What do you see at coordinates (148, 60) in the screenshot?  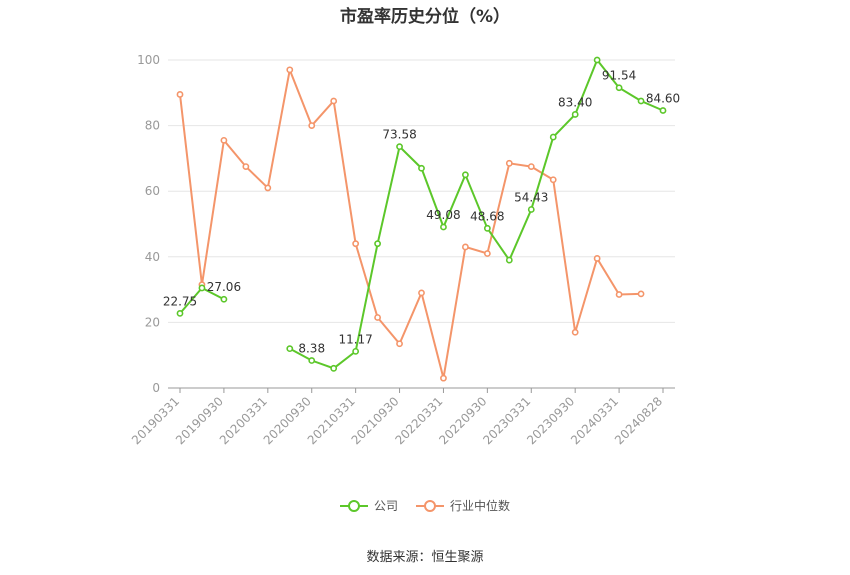 I see `y-tick-label: 100` at bounding box center [148, 60].